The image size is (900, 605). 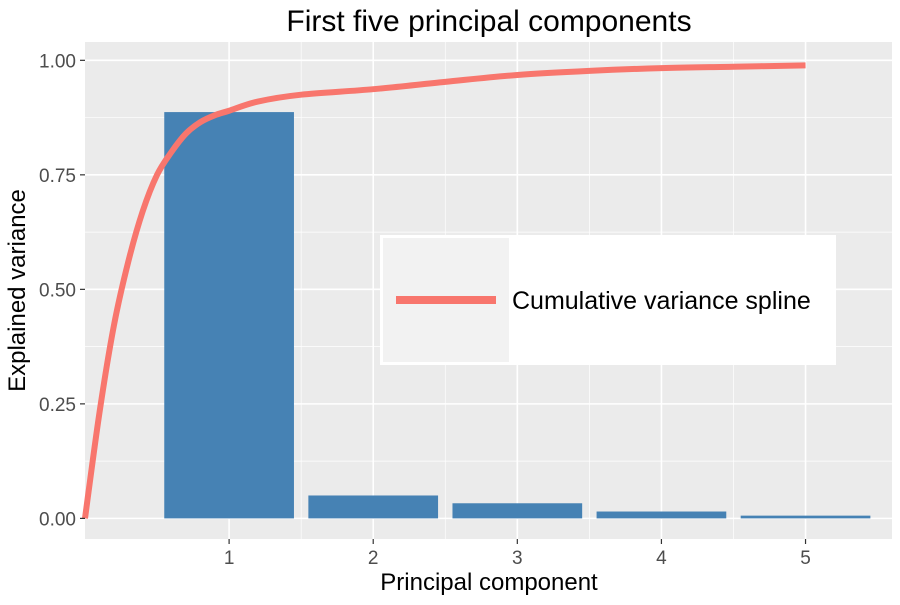 What do you see at coordinates (57, 61) in the screenshot?
I see `y-tick-label: 1.00` at bounding box center [57, 61].